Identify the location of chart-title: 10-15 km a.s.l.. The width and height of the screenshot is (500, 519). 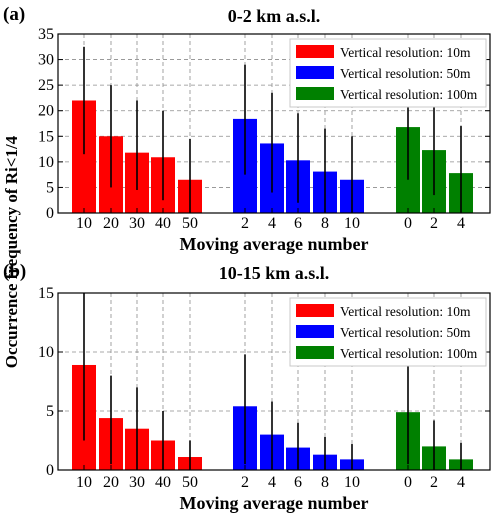
(274, 273).